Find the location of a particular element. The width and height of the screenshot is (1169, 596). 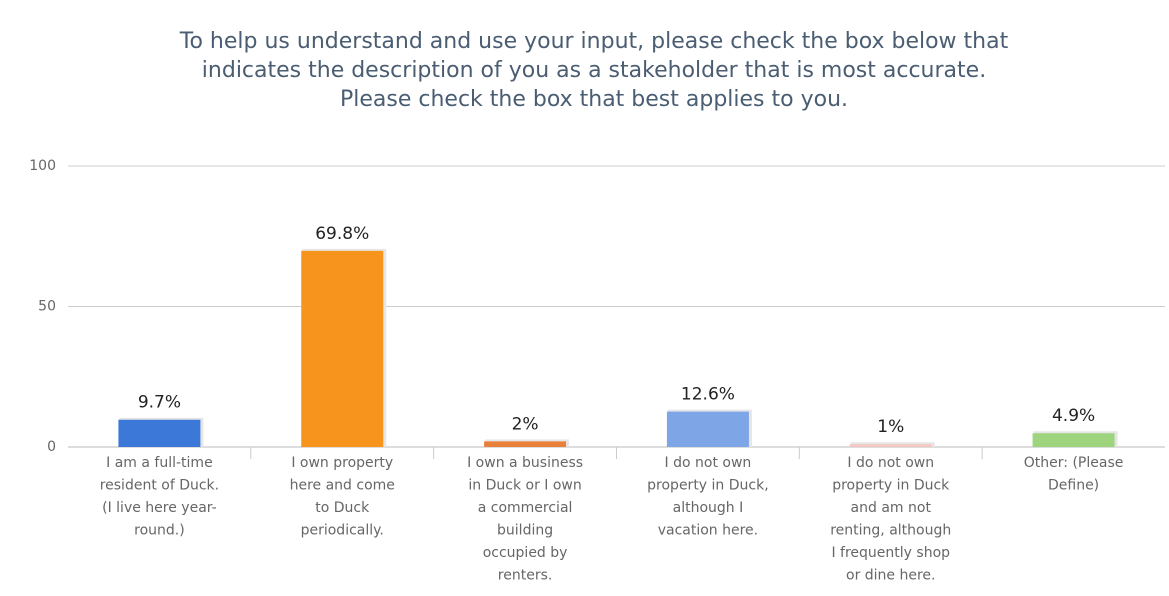

x-tick-label: to Duck is located at coordinates (342, 508).